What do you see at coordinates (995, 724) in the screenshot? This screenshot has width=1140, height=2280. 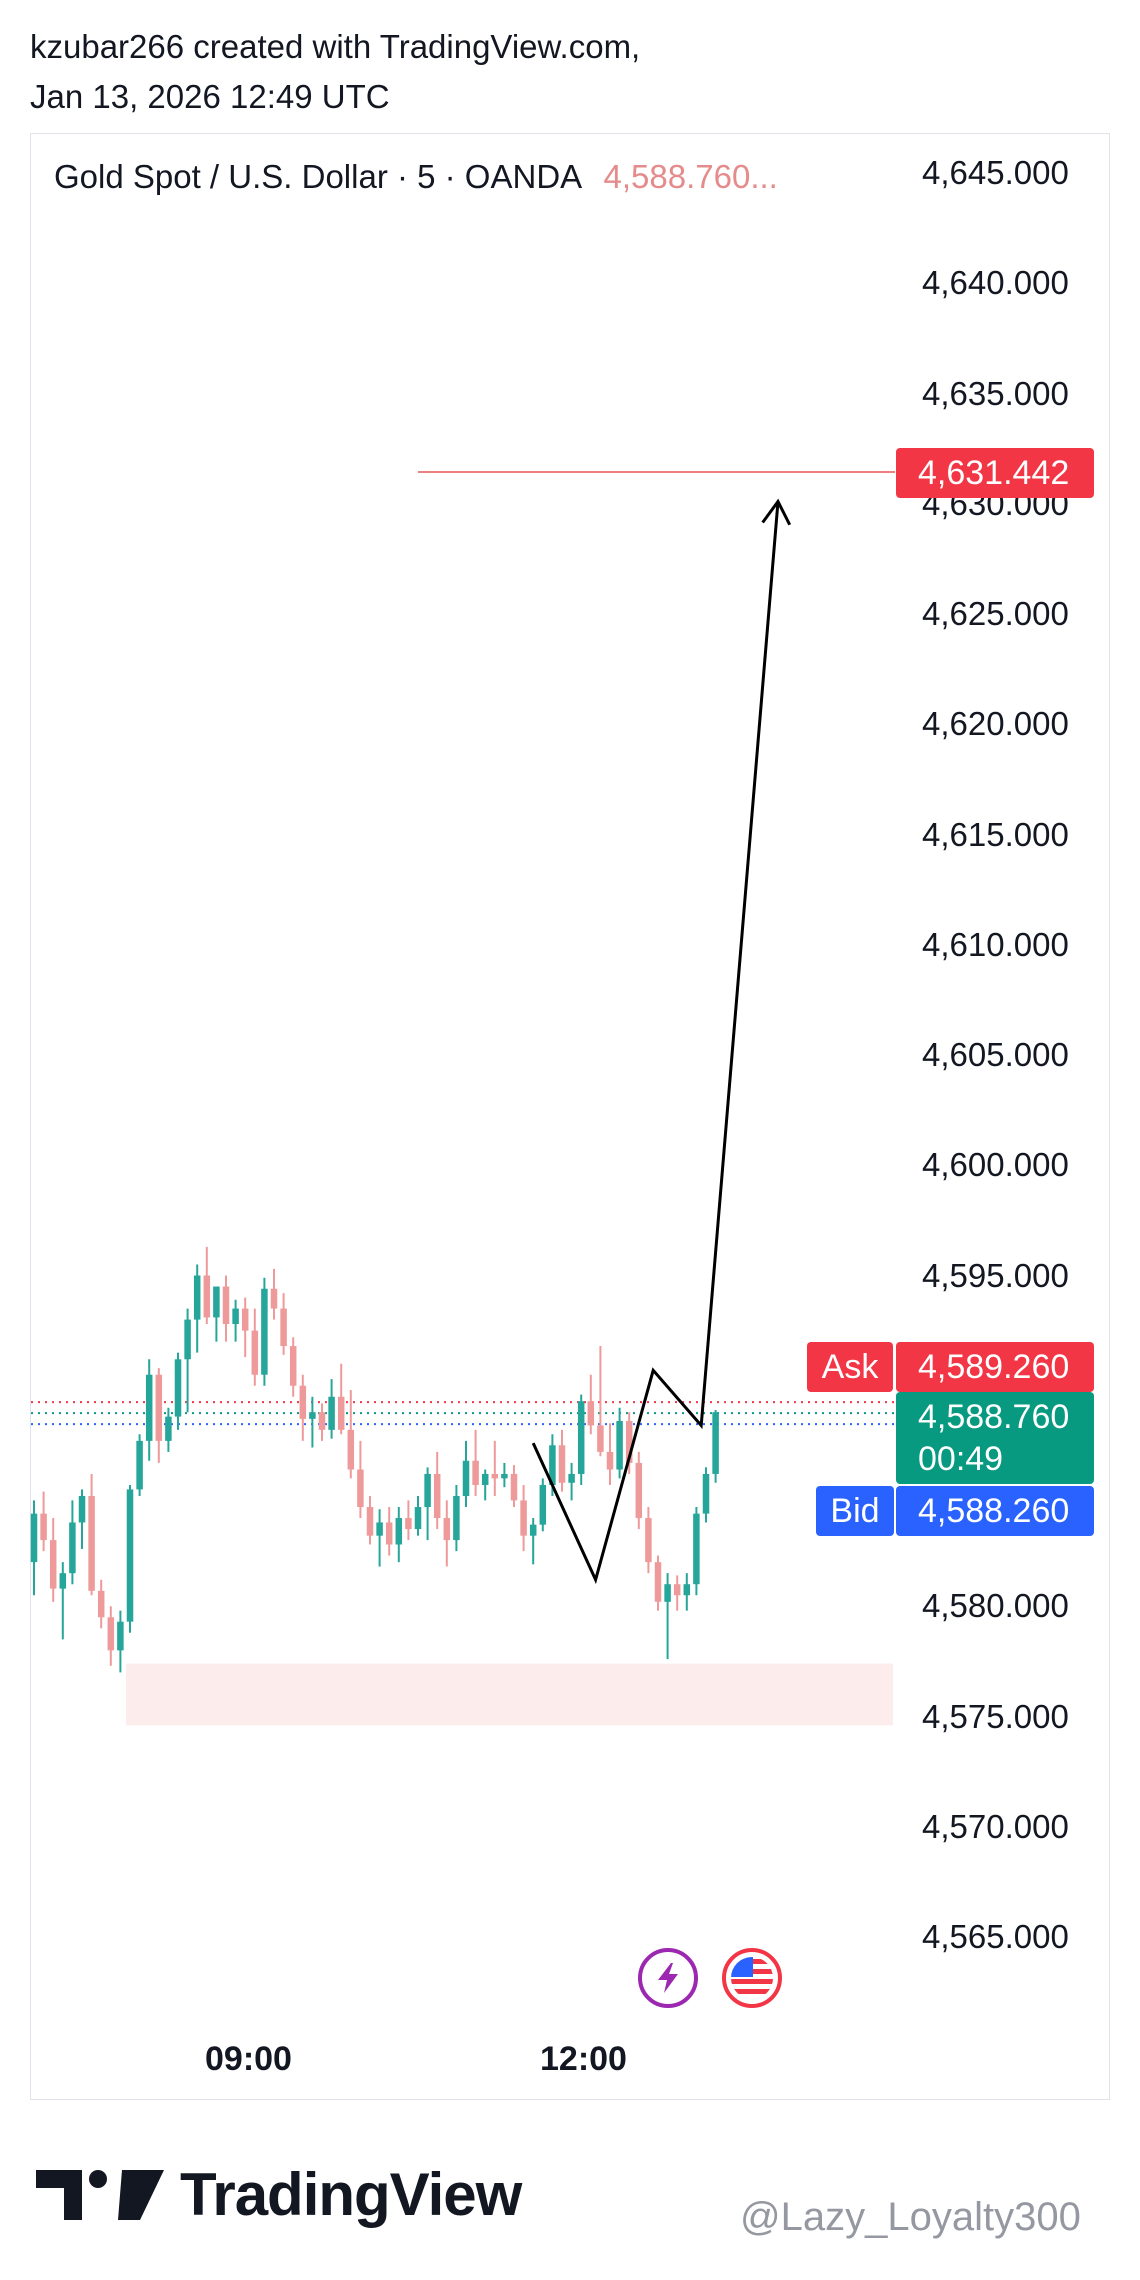 I see `price-axis-label: 4,620.000` at bounding box center [995, 724].